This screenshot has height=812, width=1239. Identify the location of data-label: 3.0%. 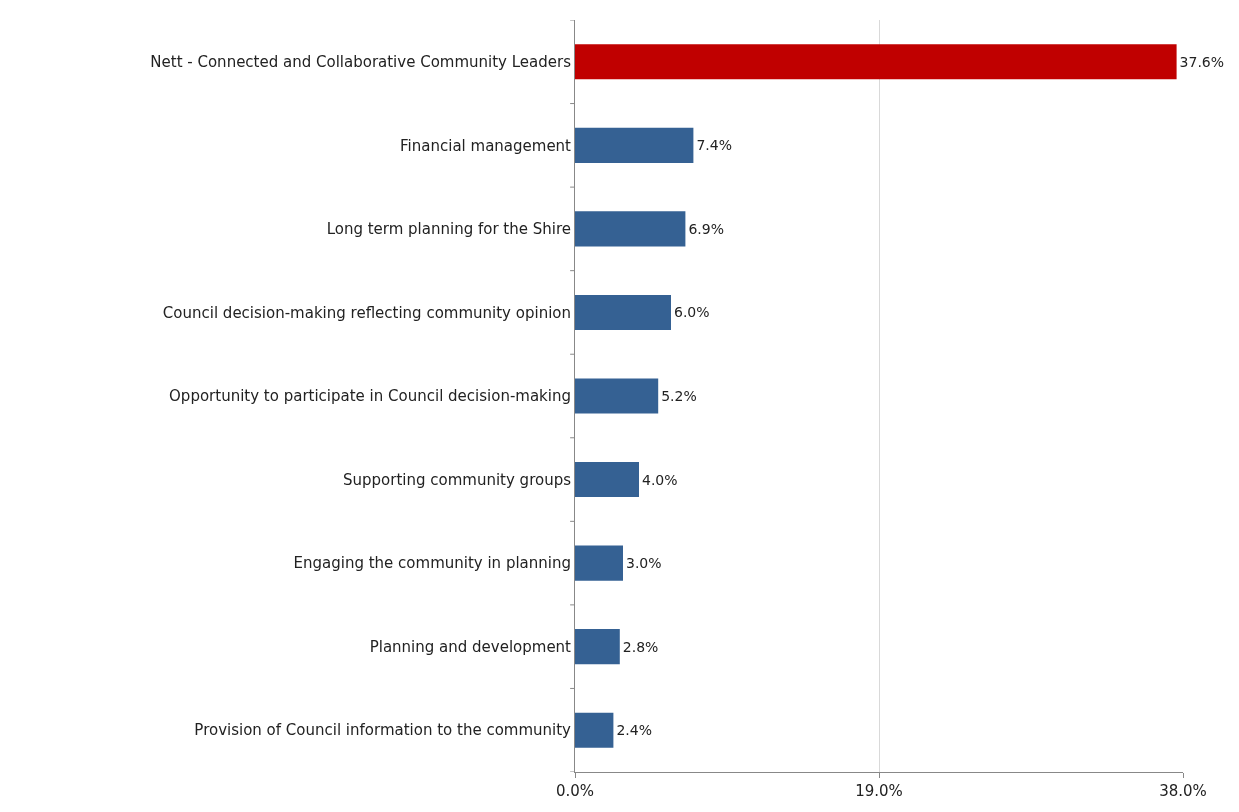
(644, 563).